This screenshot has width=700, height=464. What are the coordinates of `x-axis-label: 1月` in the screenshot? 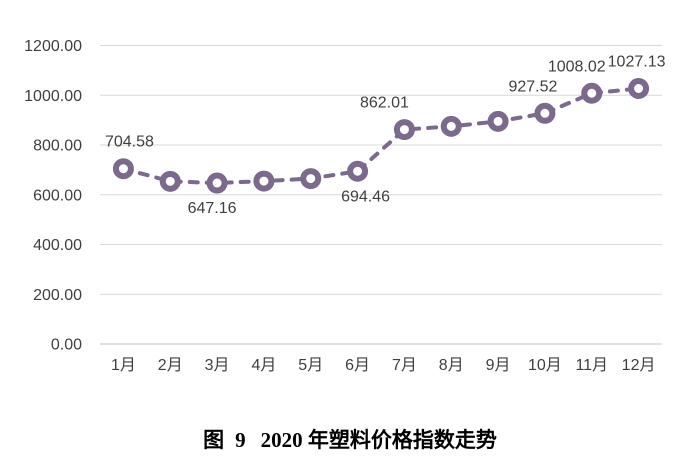 It's located at (123, 365).